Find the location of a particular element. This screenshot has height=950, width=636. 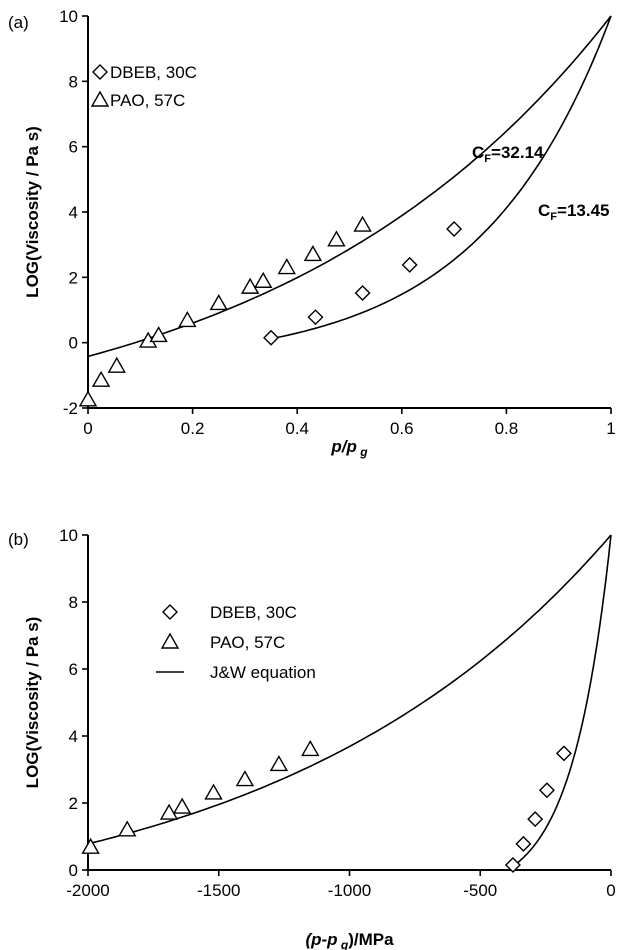

x-axis-label: (p-p g)/MPa is located at coordinates (349, 940).